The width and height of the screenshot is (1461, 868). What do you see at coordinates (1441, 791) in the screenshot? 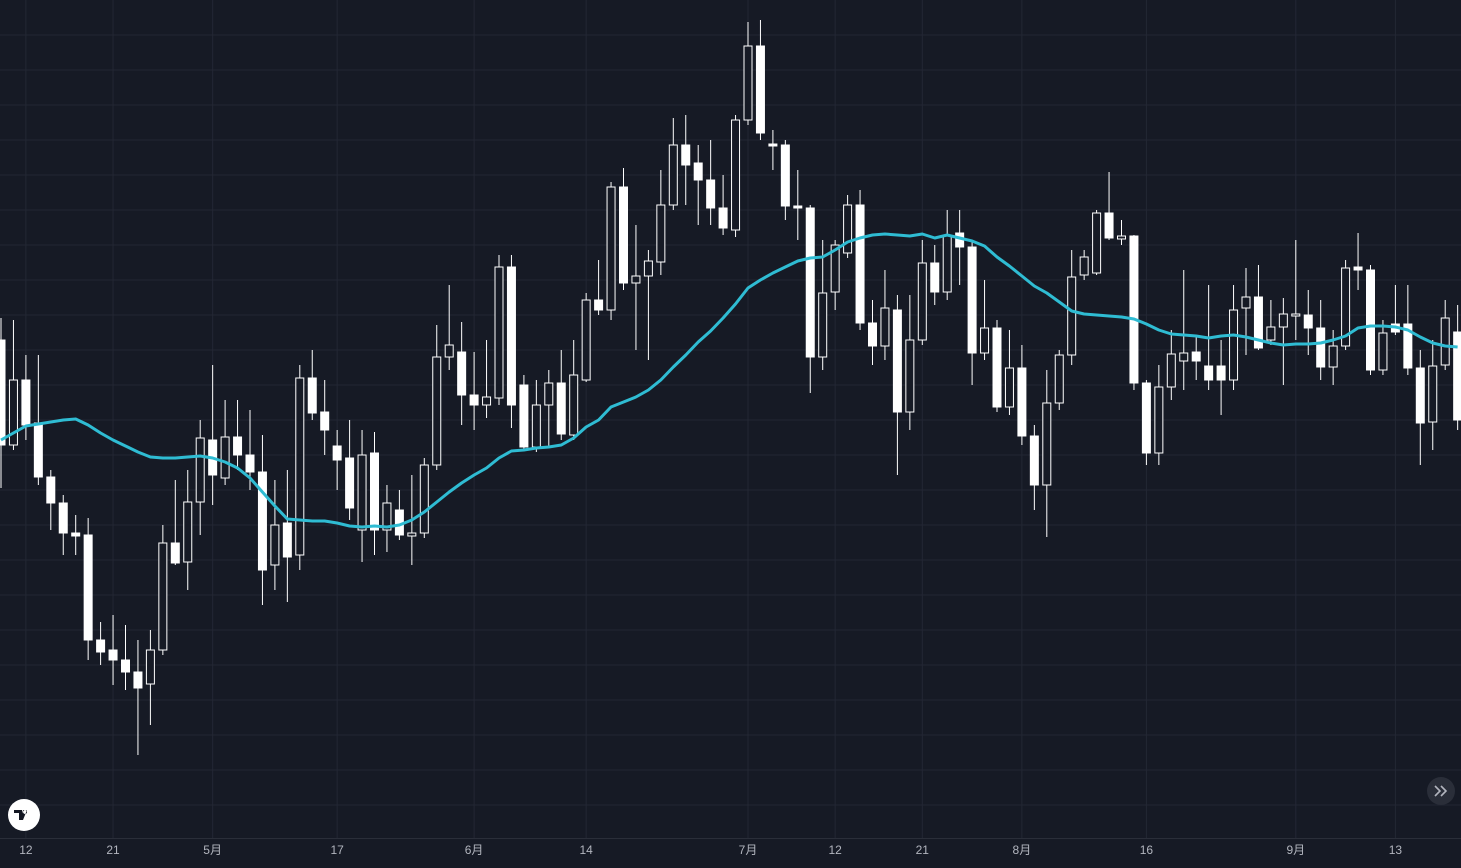
I see `scroll-button` at bounding box center [1441, 791].